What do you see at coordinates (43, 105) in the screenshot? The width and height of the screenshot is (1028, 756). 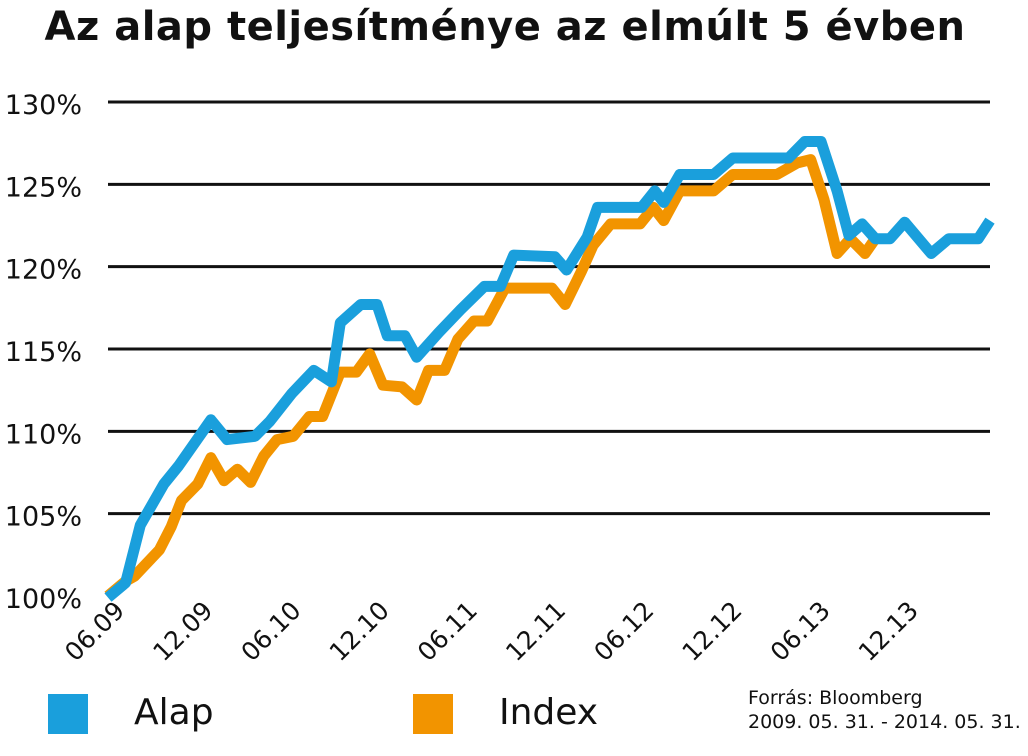 I see `y-tick-label: 130%` at bounding box center [43, 105].